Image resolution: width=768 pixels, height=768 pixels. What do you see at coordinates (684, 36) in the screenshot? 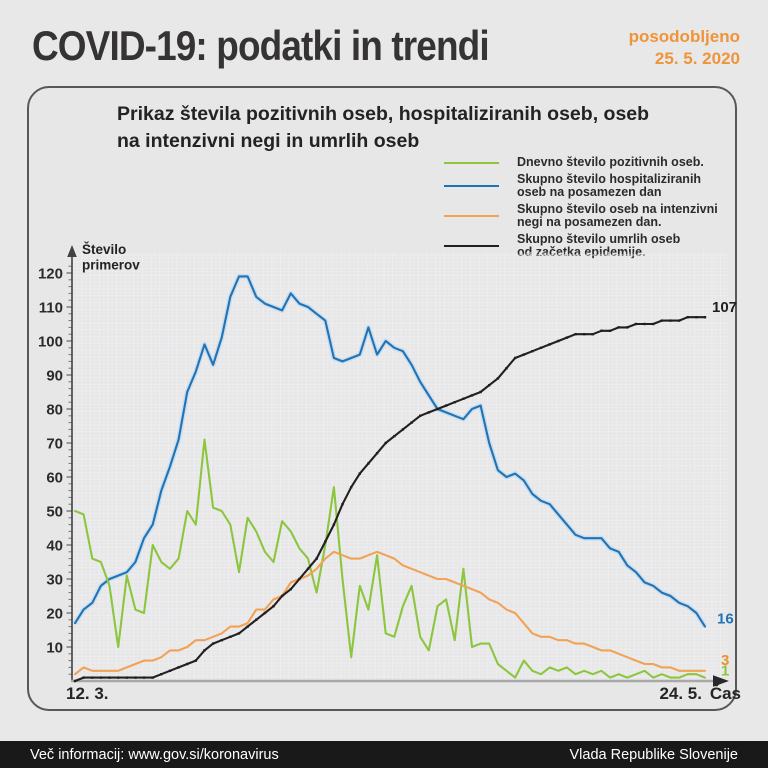
I see `updated-label: posodobljeno` at bounding box center [684, 36].